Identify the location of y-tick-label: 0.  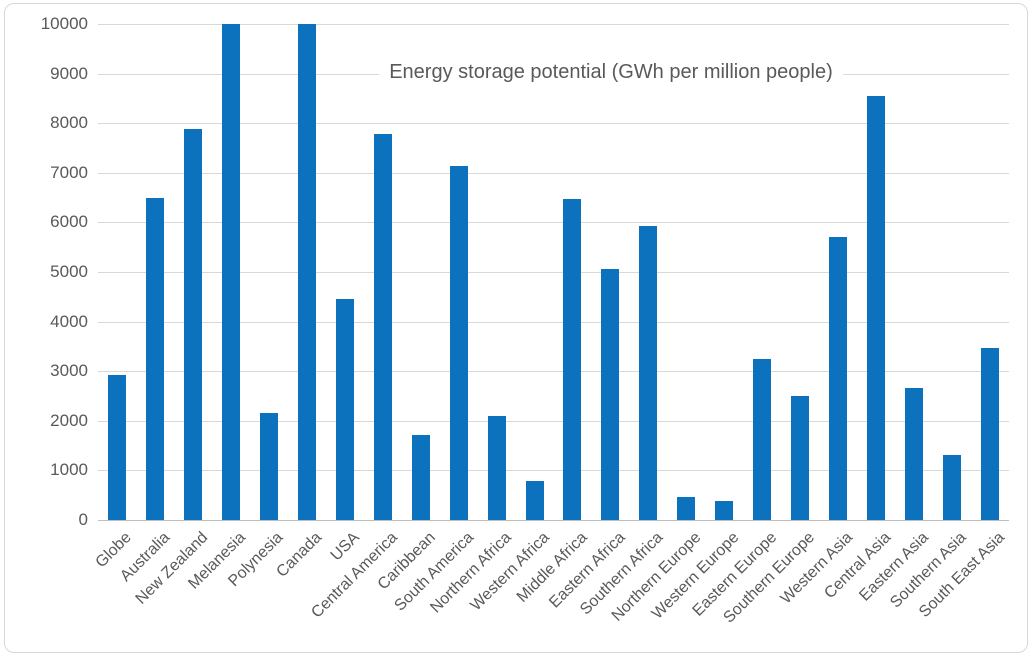
(83, 519).